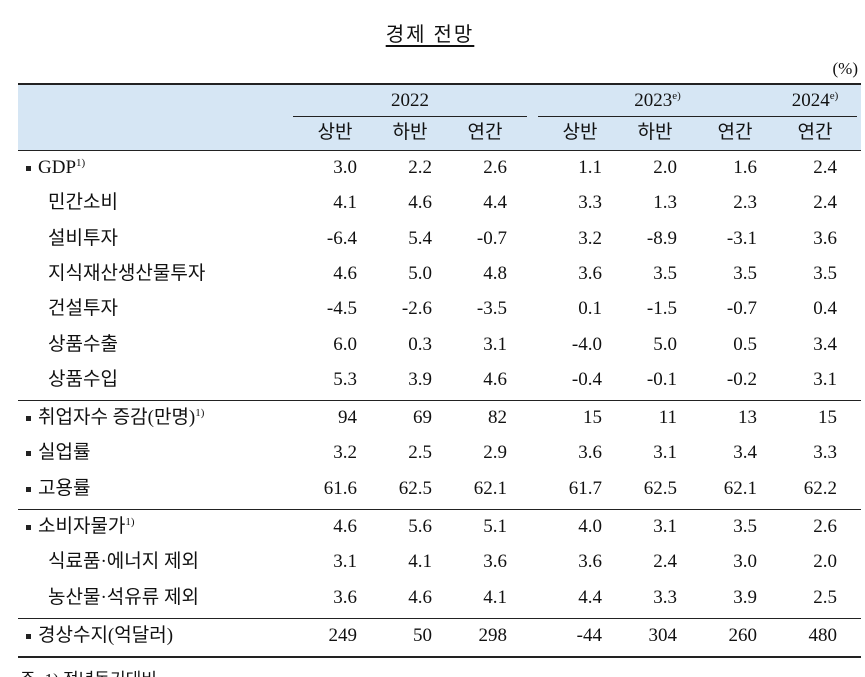 This screenshot has width=865, height=677. I want to click on row-label: 고용률, so click(64, 489).